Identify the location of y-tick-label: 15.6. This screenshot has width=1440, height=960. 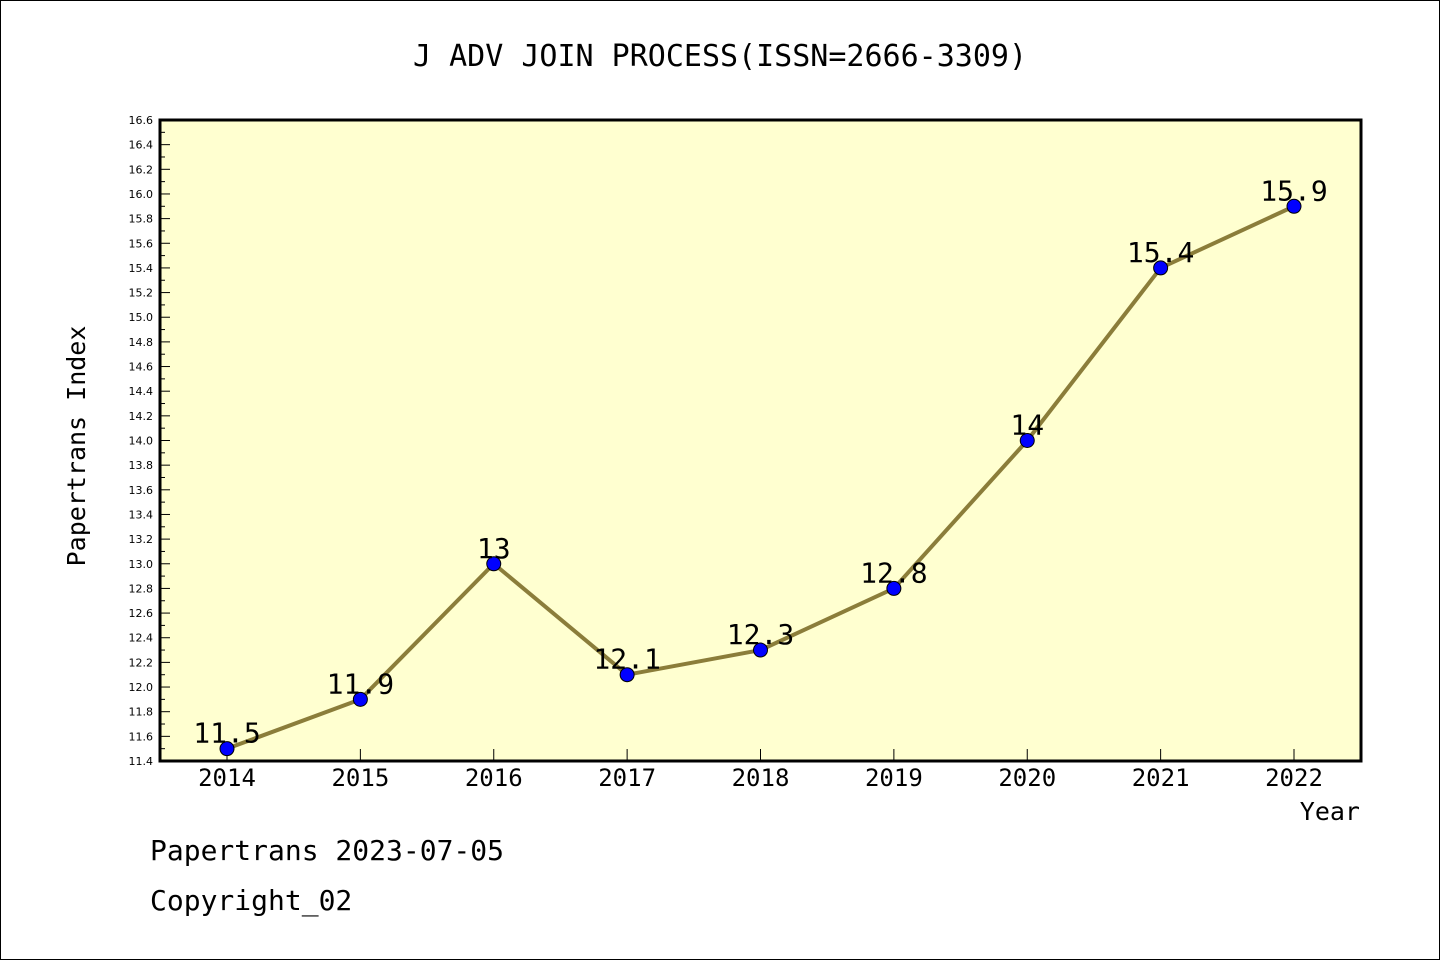
(141, 243).